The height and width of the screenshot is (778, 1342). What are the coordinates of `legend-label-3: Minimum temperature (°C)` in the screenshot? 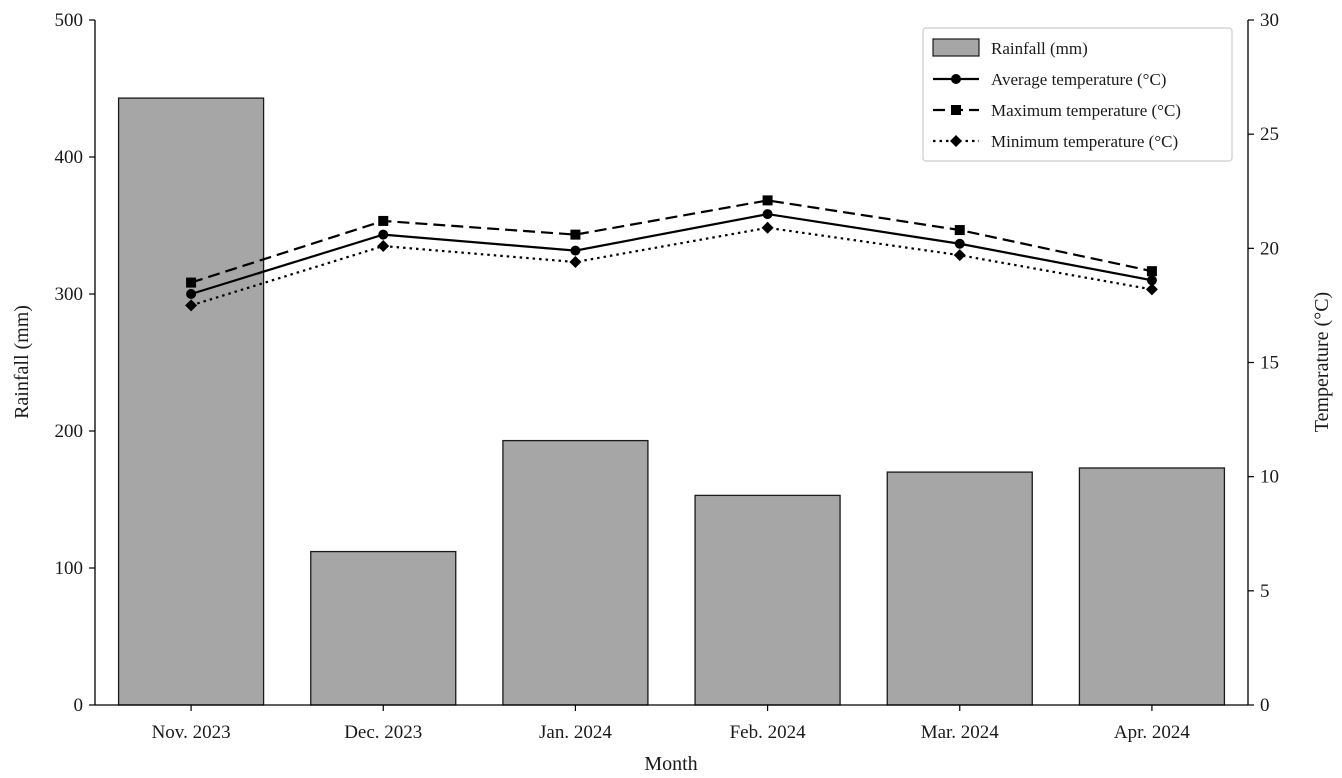 It's located at (1084, 141).